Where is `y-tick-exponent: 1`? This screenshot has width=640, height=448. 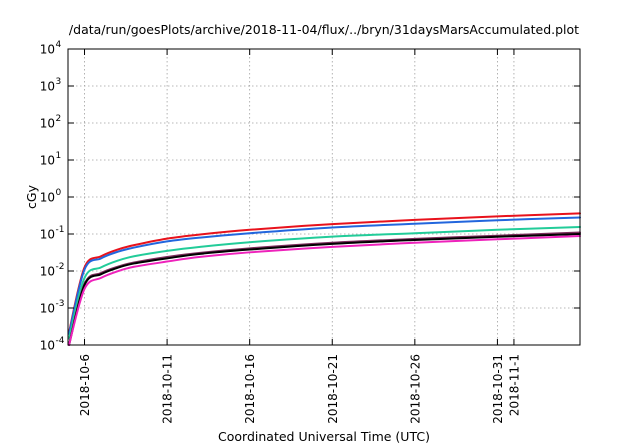
y-tick-exponent: 1 is located at coordinates (59, 156).